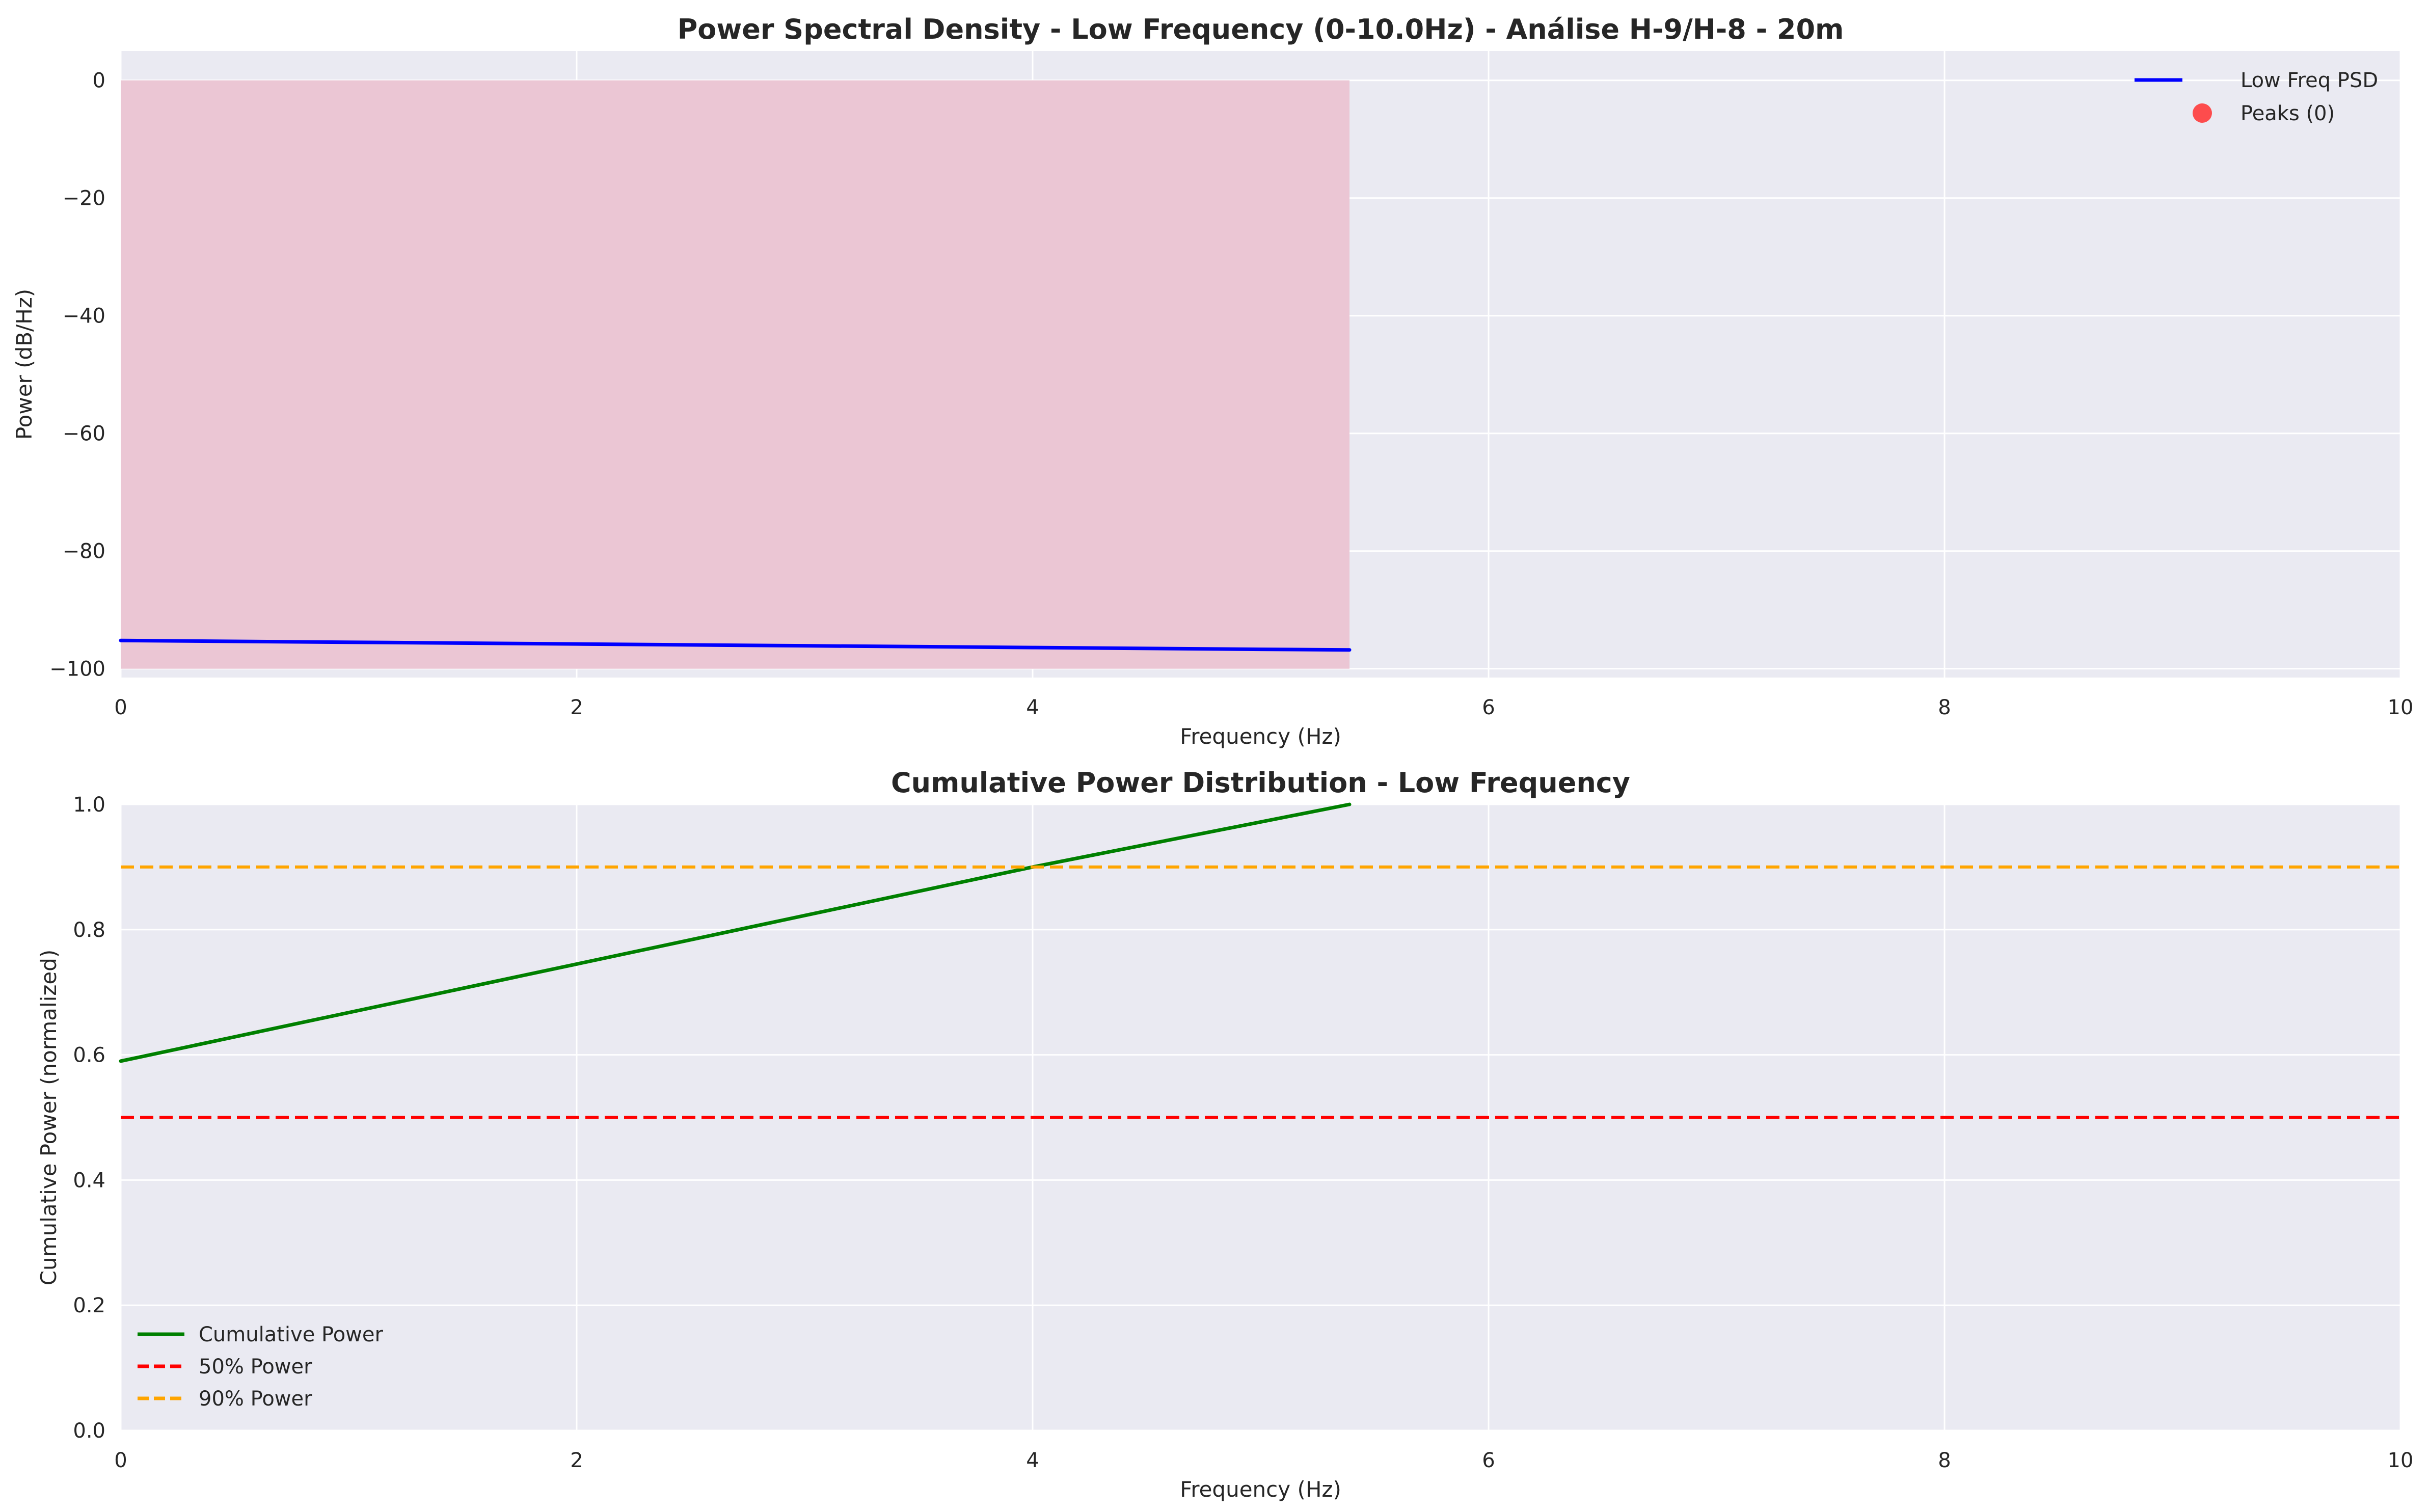 The image size is (2430, 1512). Describe the element at coordinates (89, 1180) in the screenshot. I see `y-tick-label: 0.4` at that location.